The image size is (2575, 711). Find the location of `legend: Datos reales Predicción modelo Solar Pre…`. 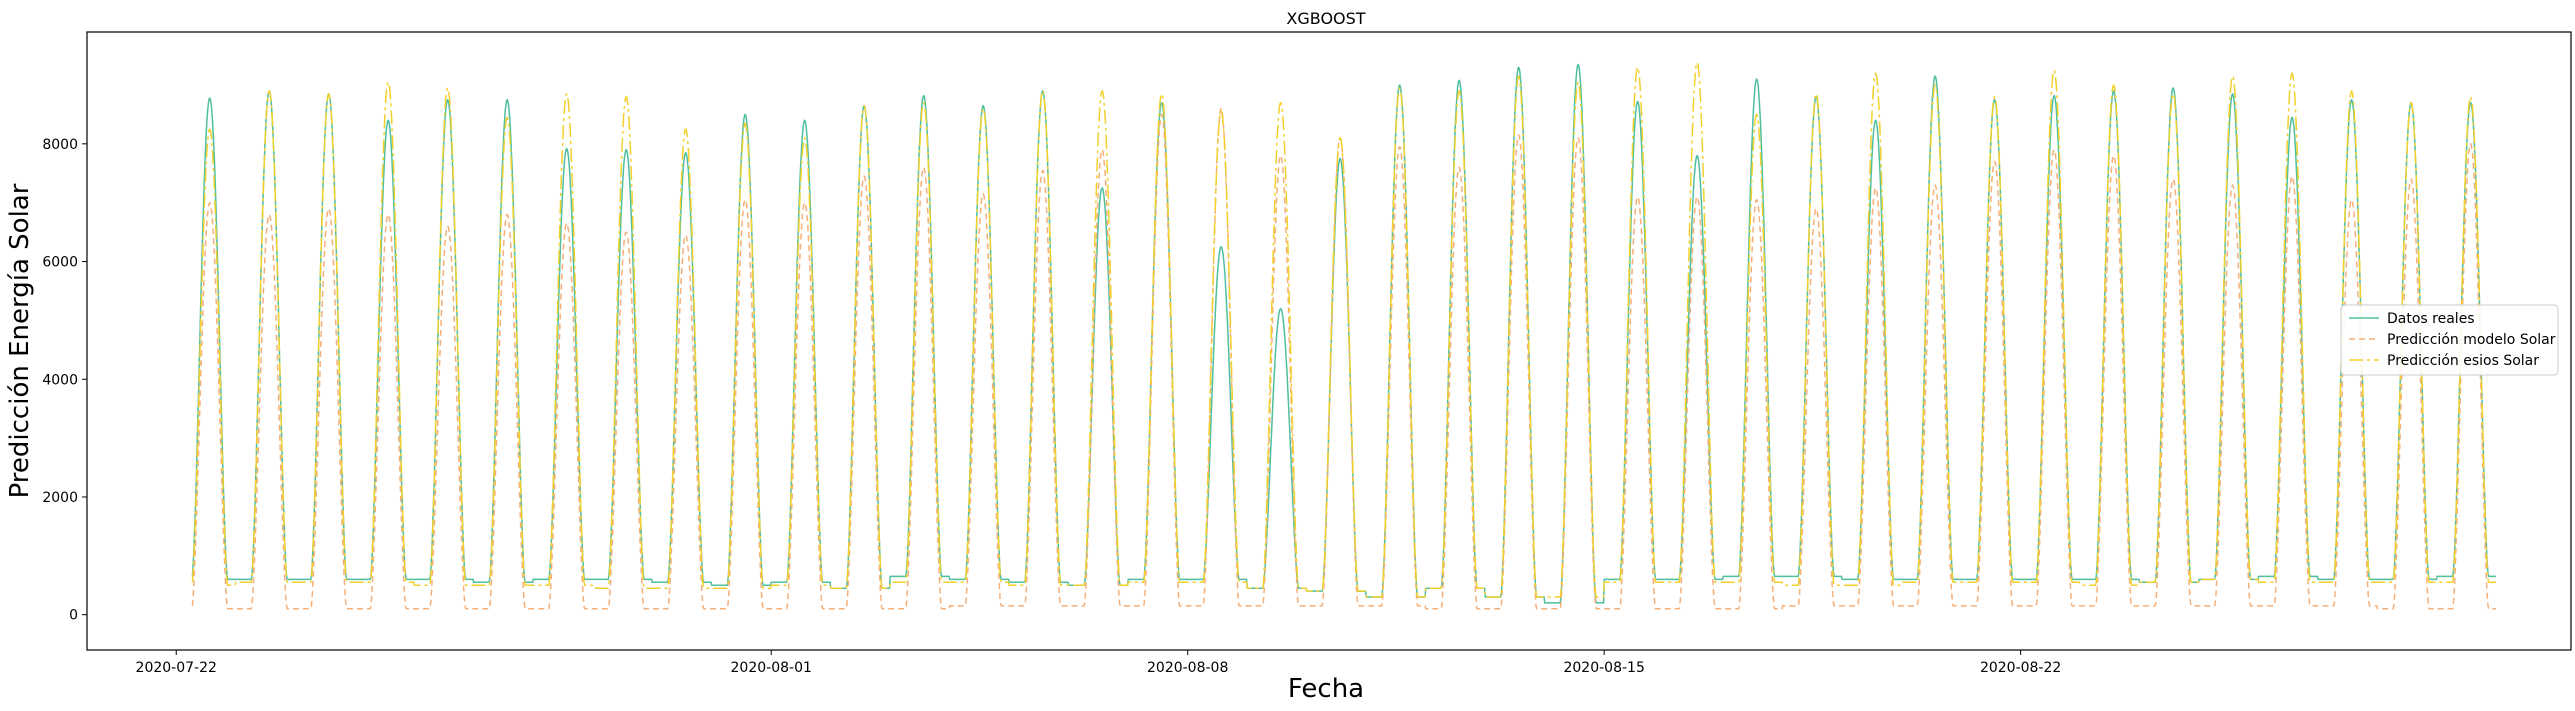

legend: Datos reales Predicción modelo Solar Pre… is located at coordinates (2449, 340).